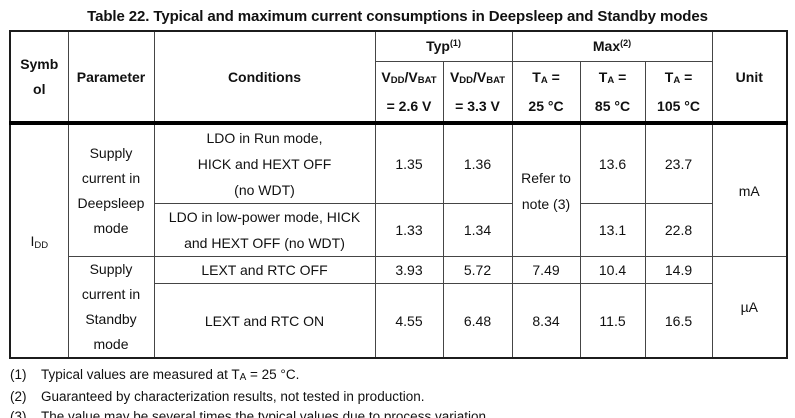 This screenshot has width=795, height=418. What do you see at coordinates (546, 270) in the screenshot?
I see `cell-max25-rtc-off: 7.49` at bounding box center [546, 270].